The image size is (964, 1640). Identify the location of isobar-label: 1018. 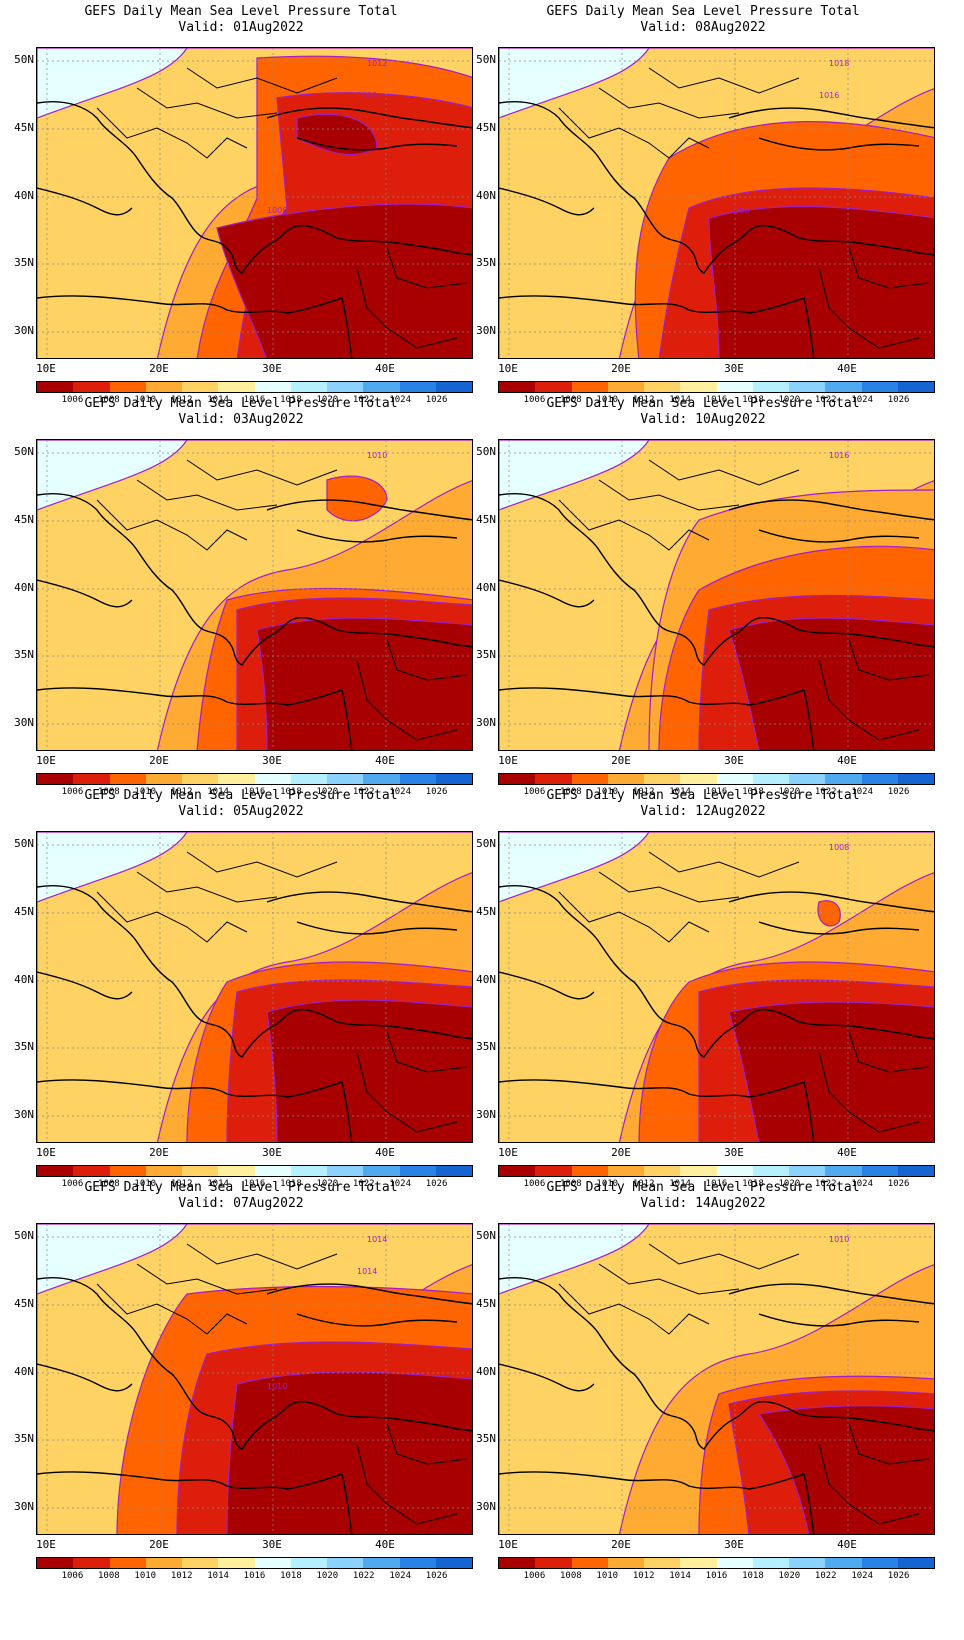
(839, 63).